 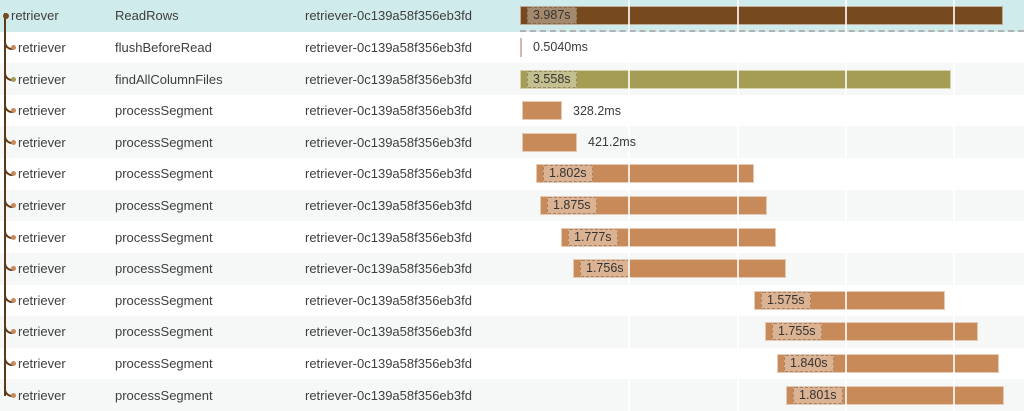 What do you see at coordinates (645, 174) in the screenshot?
I see `span-duration-bar: 1.802s` at bounding box center [645, 174].